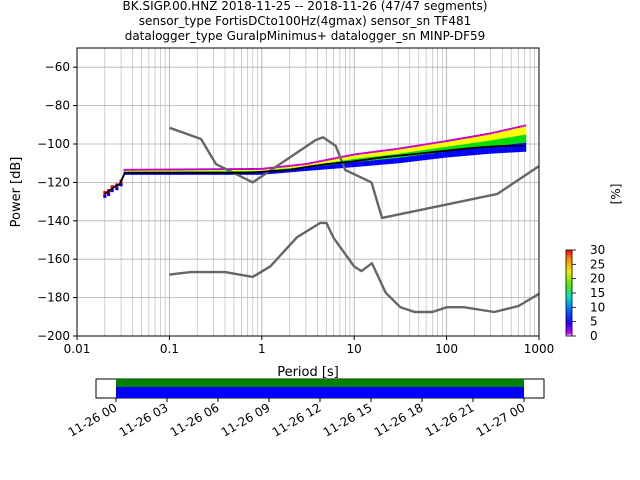 This screenshot has width=640, height=480. What do you see at coordinates (399, 419) in the screenshot?
I see `coverage-tick-label: 11-26 18` at bounding box center [399, 419].